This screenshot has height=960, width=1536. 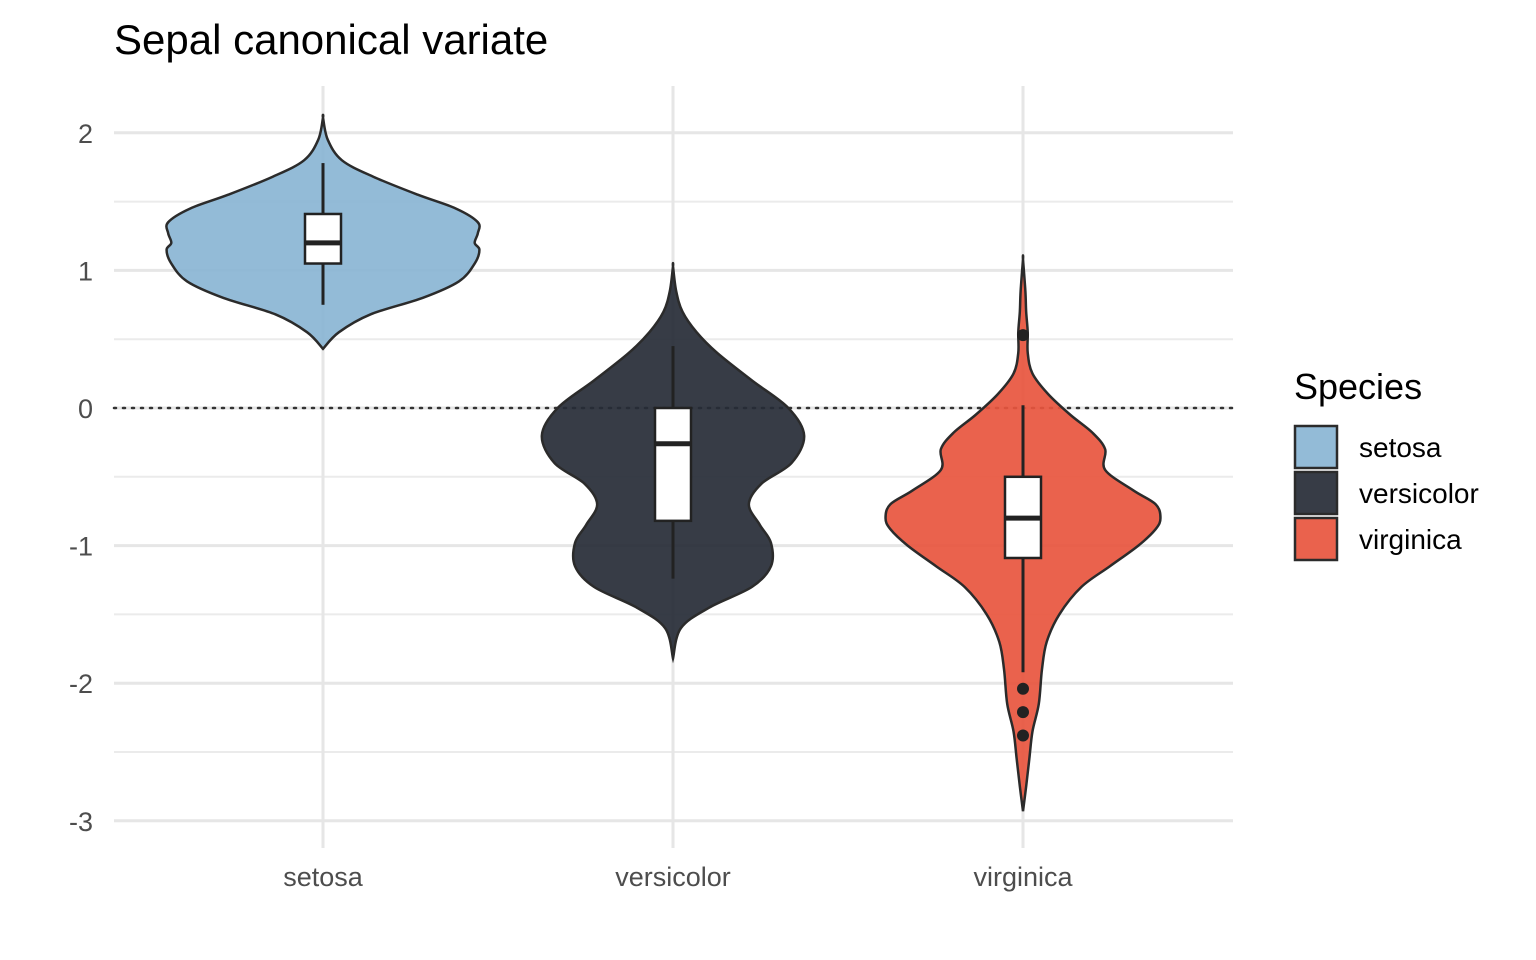 What do you see at coordinates (81, 822) in the screenshot?
I see `y-tick-label: -3` at bounding box center [81, 822].